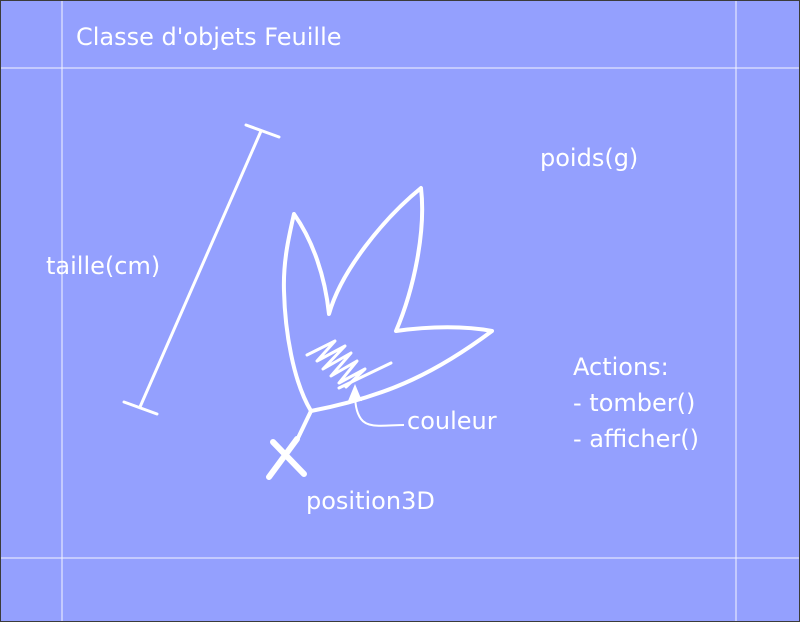 This screenshot has width=800, height=622. I want to click on leaf-outline, so click(387, 299).